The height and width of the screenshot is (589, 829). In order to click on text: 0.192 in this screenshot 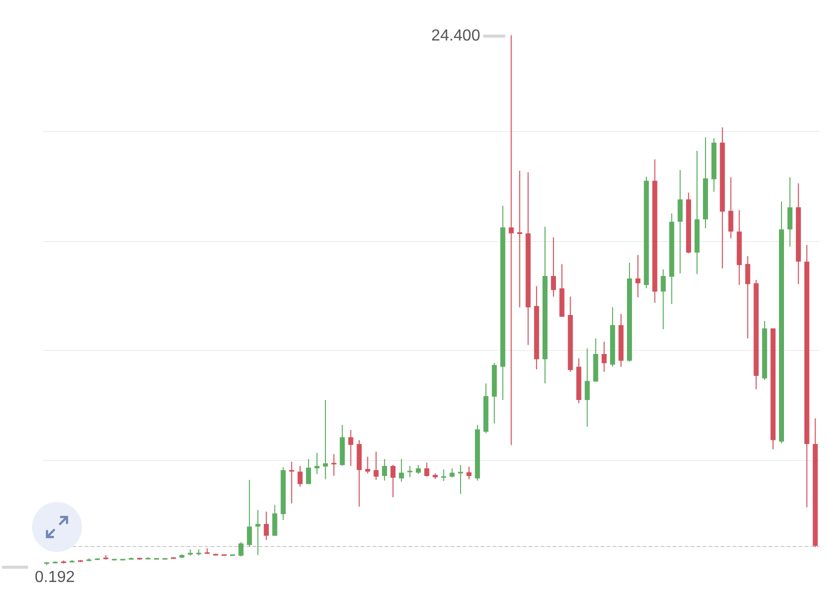, I will do `click(54, 577)`.